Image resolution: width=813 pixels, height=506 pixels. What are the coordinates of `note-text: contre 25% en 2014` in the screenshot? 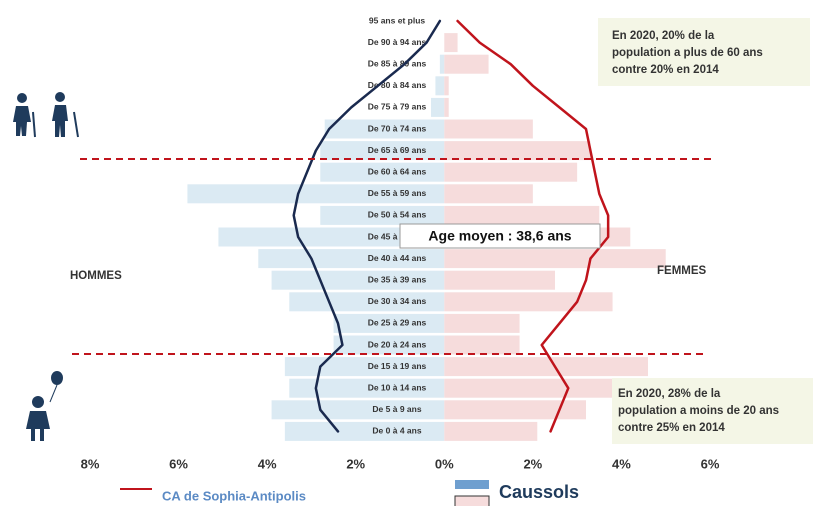 It's located at (671, 428).